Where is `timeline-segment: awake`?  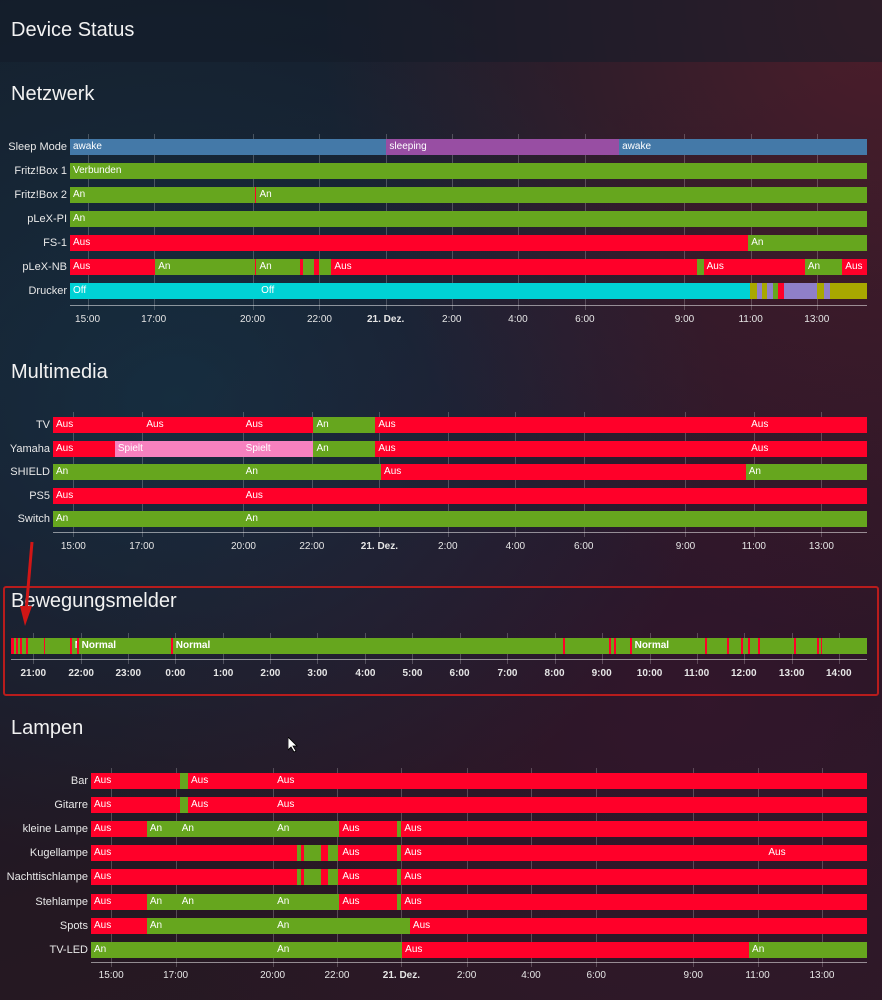
timeline-segment: awake is located at coordinates (228, 147).